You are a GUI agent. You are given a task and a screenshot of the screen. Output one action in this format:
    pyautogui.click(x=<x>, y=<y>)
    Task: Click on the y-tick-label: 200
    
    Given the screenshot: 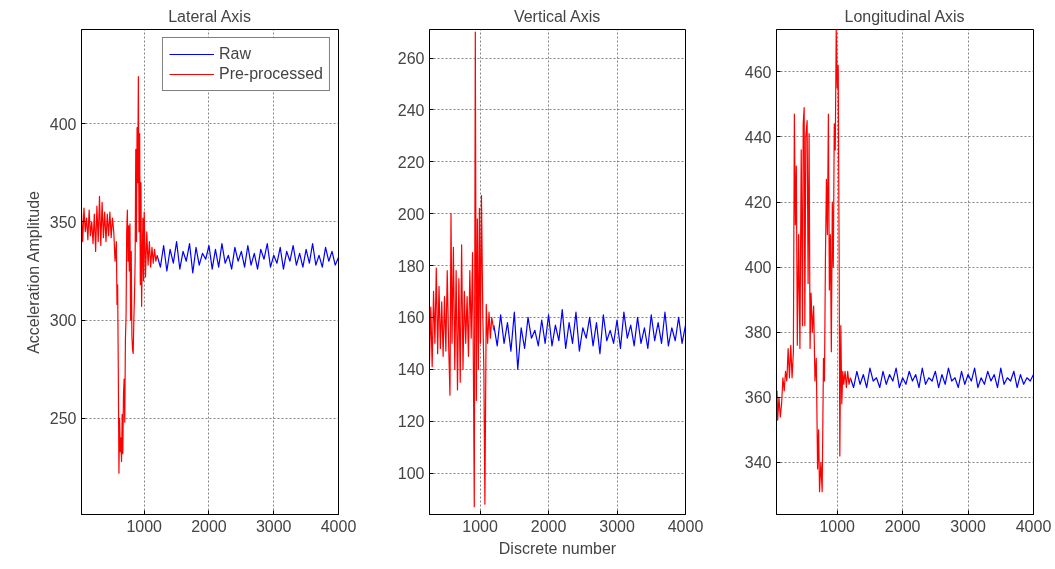 What is the action you would take?
    pyautogui.click(x=411, y=214)
    